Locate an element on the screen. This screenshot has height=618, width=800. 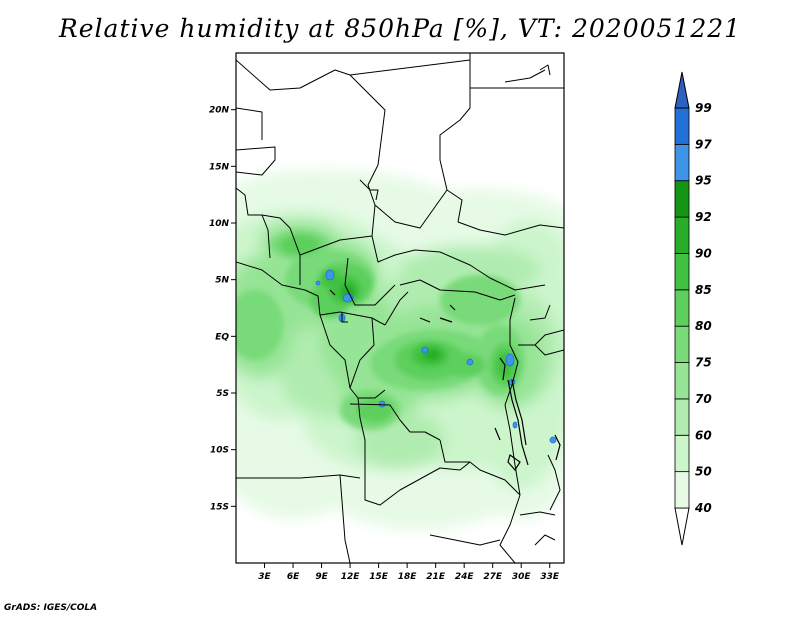
lon-tick-label: 21E is located at coordinates (436, 577).